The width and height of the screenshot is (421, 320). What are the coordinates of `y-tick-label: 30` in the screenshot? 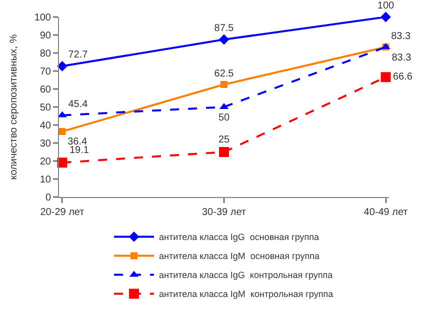 It's located at (46, 144).